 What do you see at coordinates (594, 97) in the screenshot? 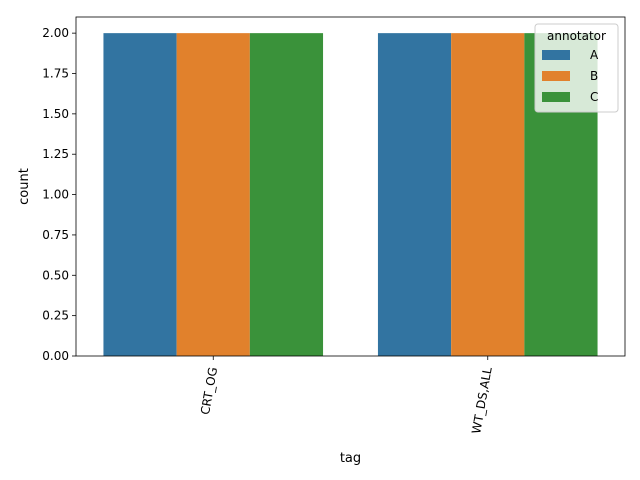
I see `legend-label-C: C` at bounding box center [594, 97].